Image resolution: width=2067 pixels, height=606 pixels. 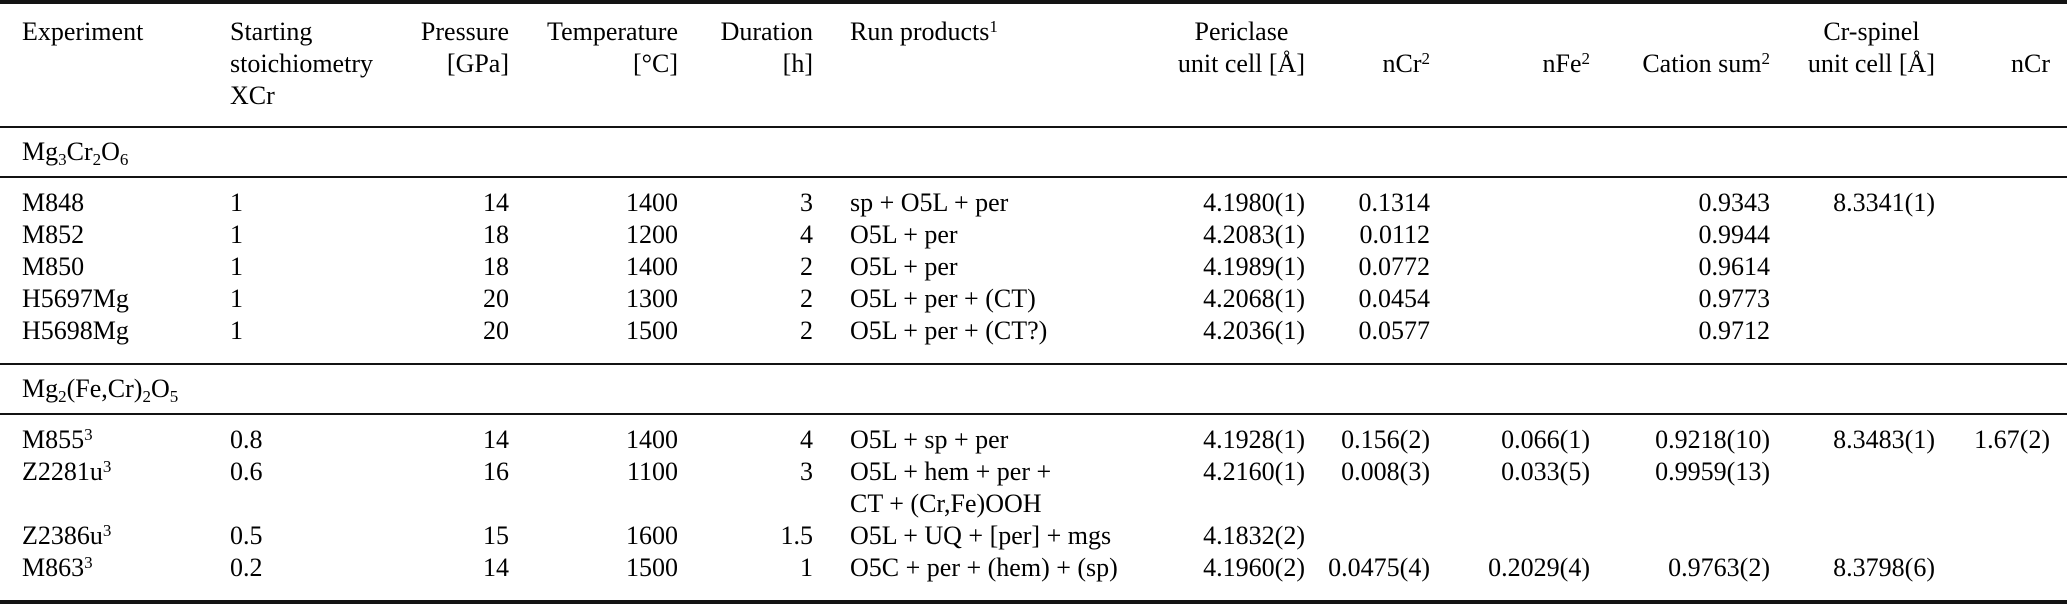 What do you see at coordinates (57, 439) in the screenshot?
I see `cell-experiment: M8553` at bounding box center [57, 439].